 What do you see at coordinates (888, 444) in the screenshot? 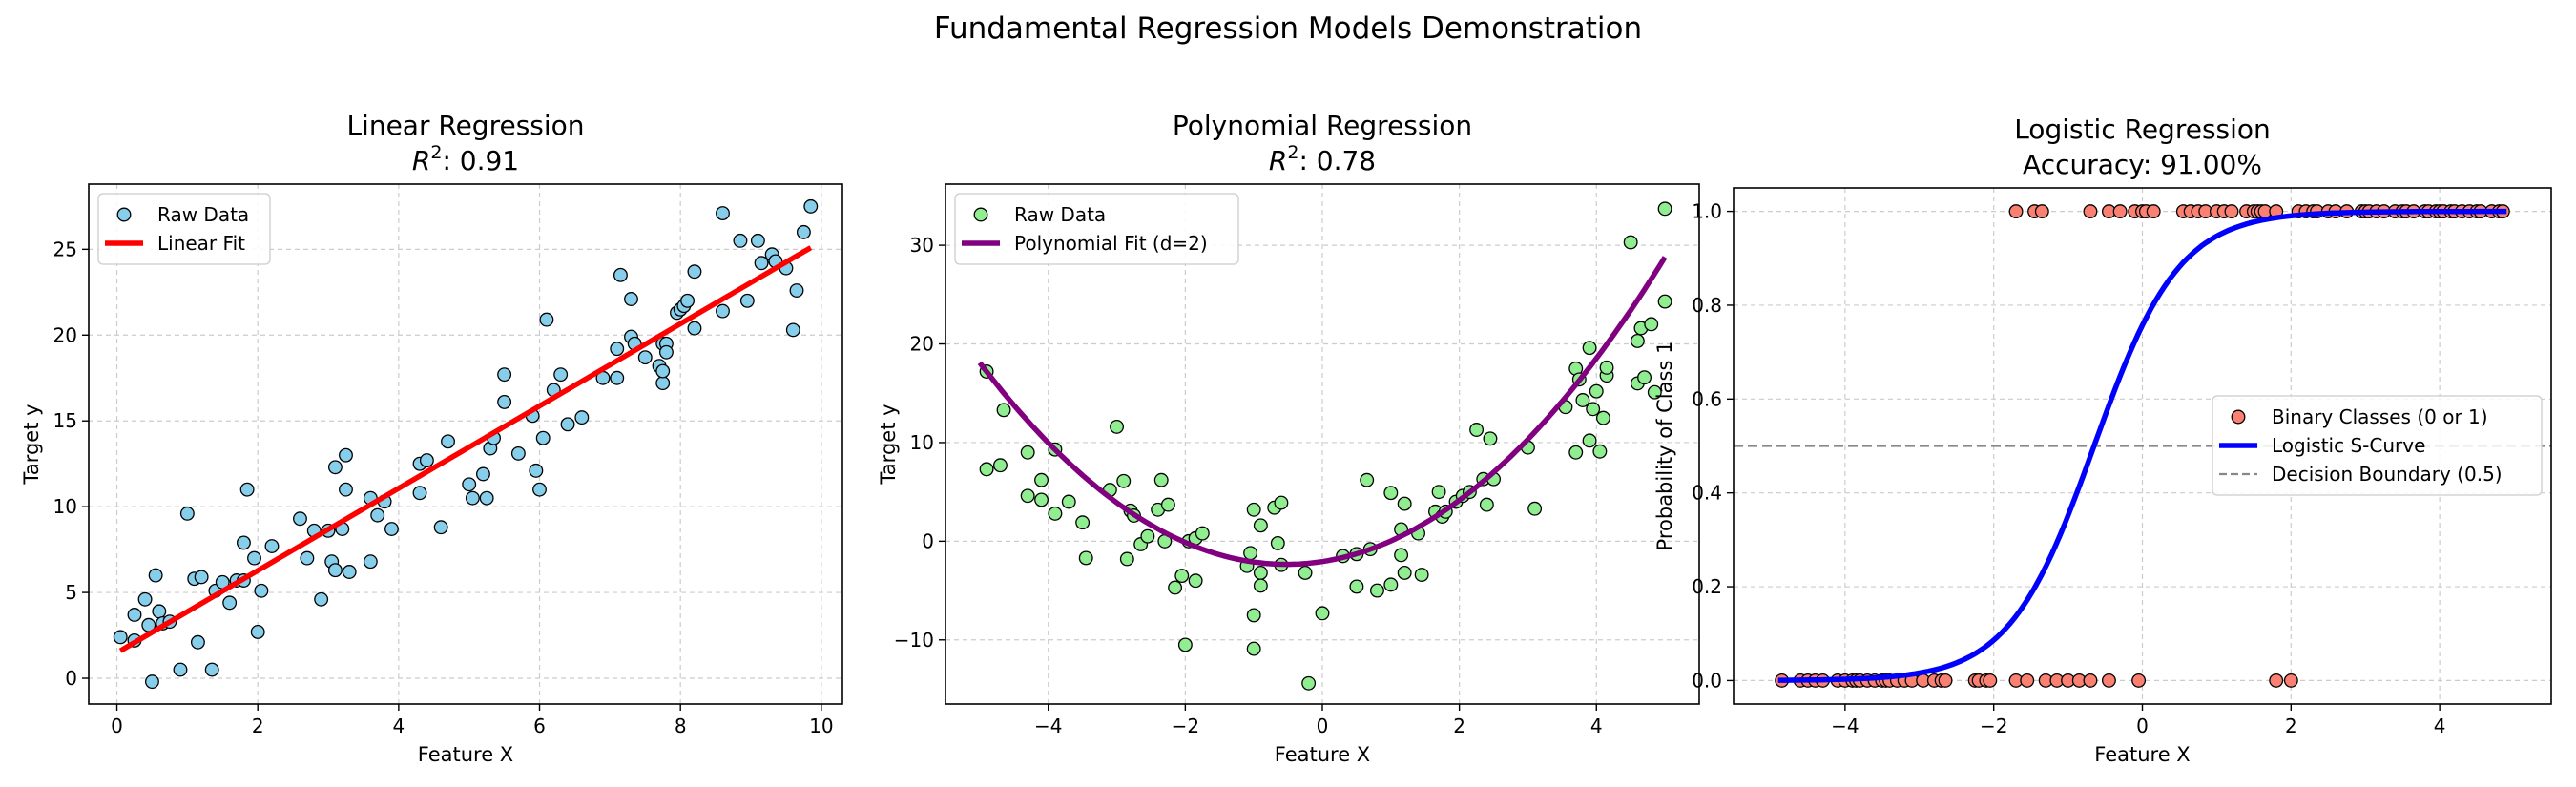
I see `y-axis-label: Target y` at bounding box center [888, 444].